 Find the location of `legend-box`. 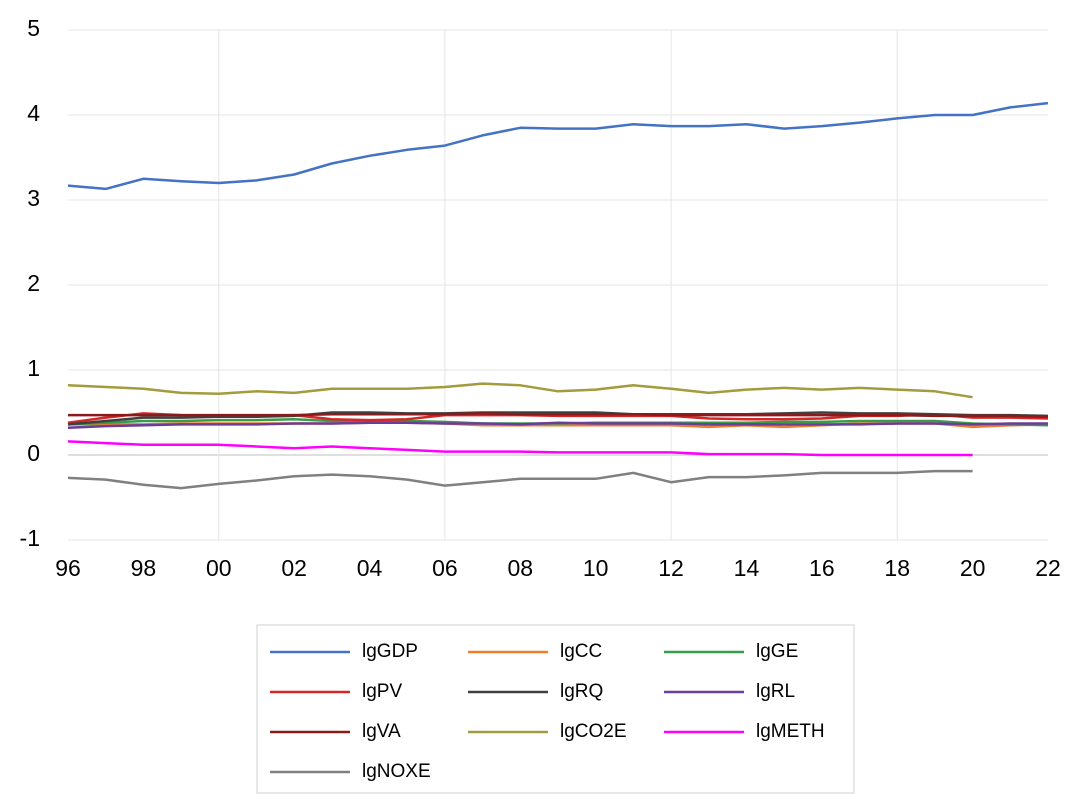

legend-box is located at coordinates (555, 709).